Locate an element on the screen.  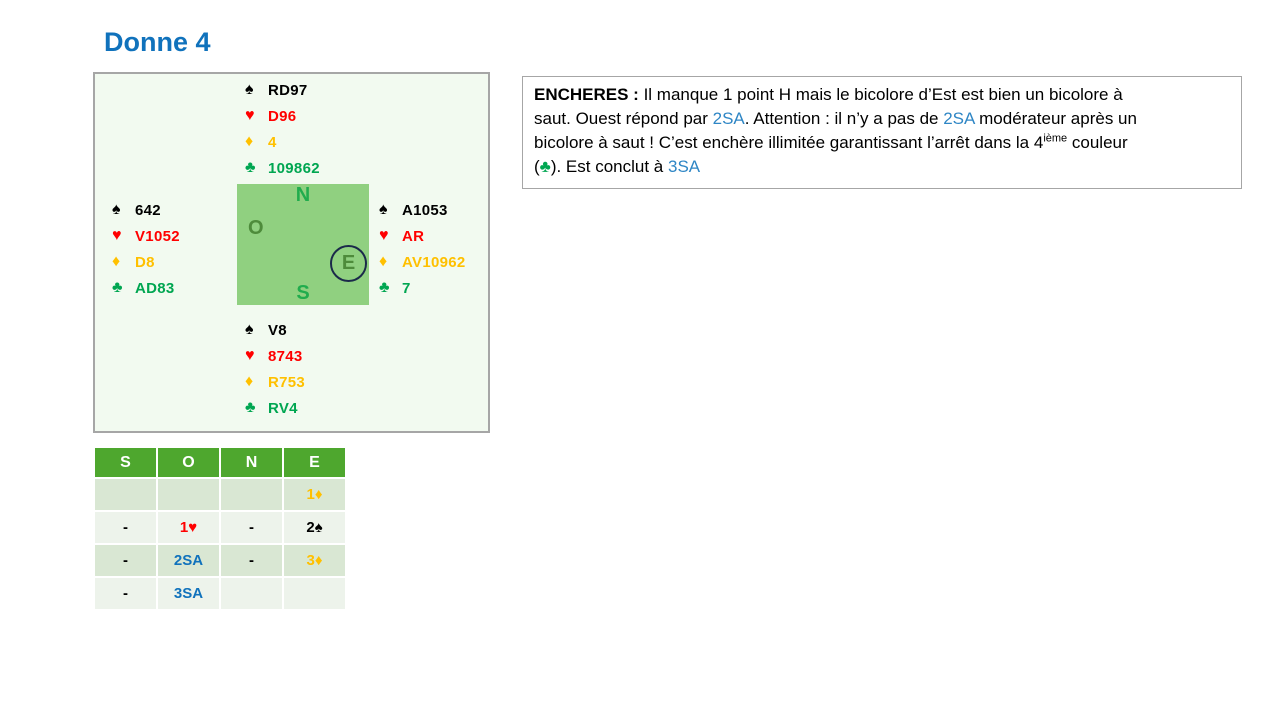
card-values: 4 is located at coordinates (272, 142).